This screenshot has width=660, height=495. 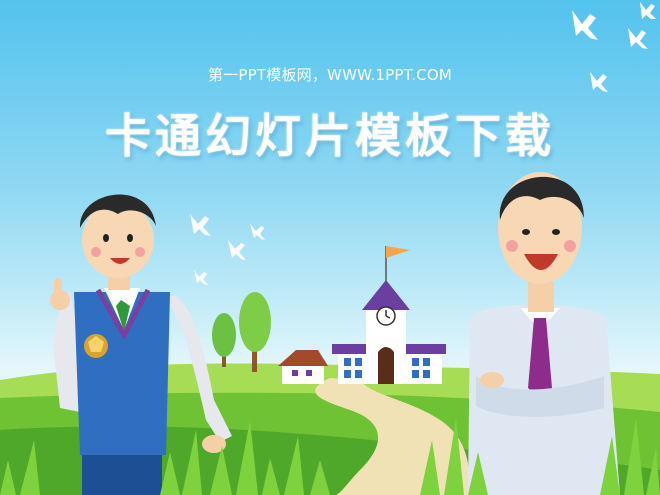 I want to click on school-building-icon, so click(x=389, y=315).